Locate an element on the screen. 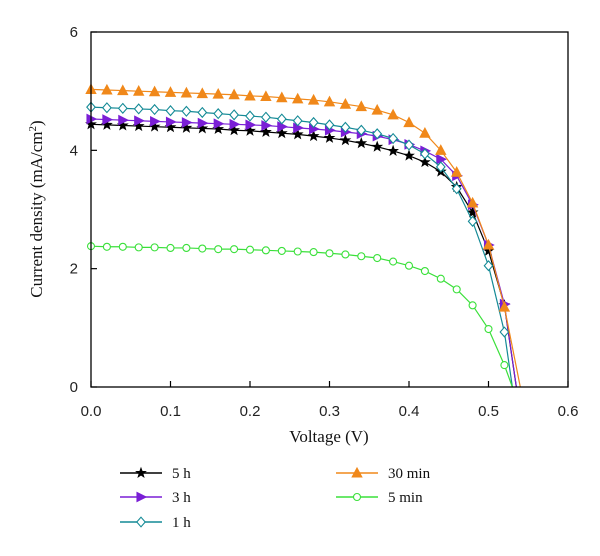  legend-label: 30 min is located at coordinates (409, 474).